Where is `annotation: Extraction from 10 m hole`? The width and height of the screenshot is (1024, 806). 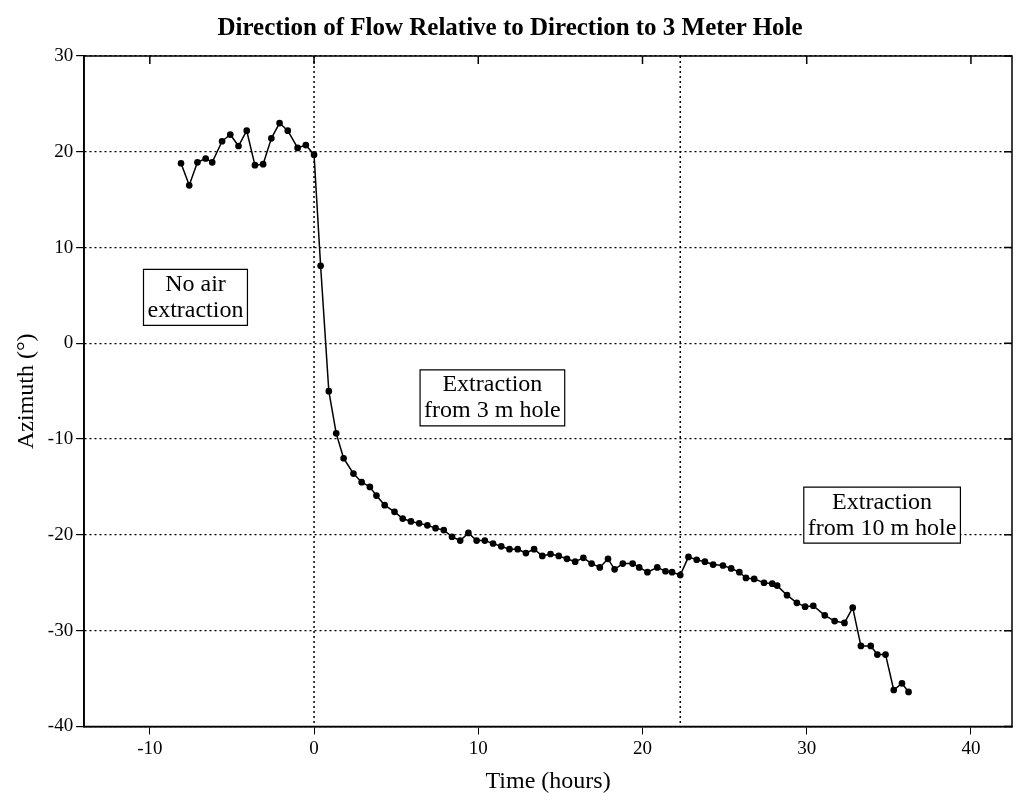 annotation: Extraction from 10 m hole is located at coordinates (882, 513).